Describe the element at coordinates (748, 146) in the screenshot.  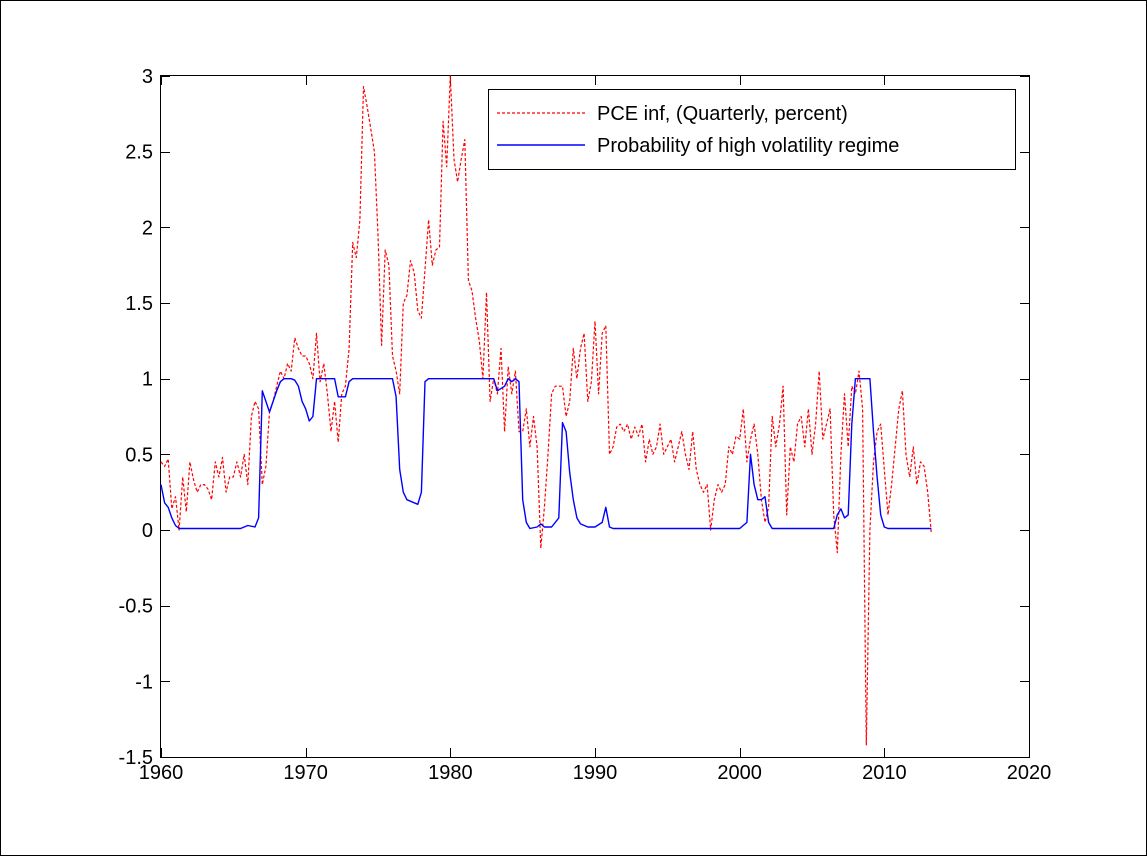
I see `legend-label-high-volatility-probability: Probability of high volatility regime` at that location.